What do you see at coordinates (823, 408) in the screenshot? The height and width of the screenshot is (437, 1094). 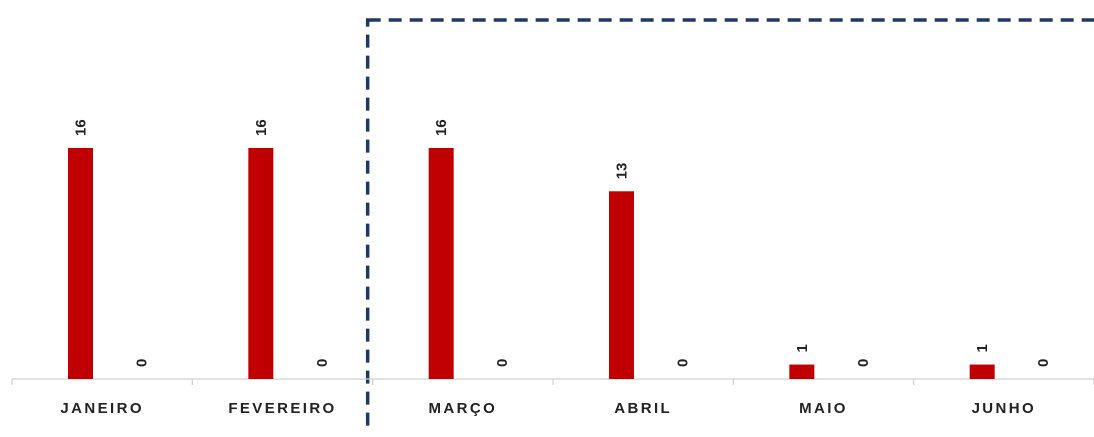 I see `category-label: MAIO` at bounding box center [823, 408].